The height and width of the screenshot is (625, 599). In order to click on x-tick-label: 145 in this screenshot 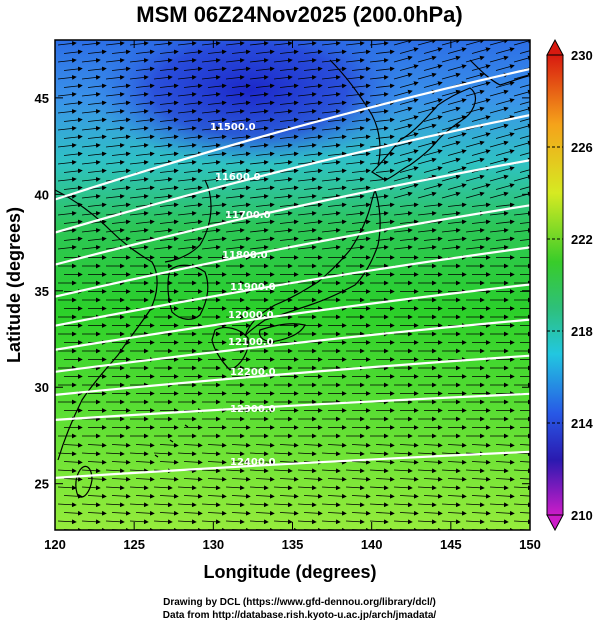, I will do `click(451, 544)`.